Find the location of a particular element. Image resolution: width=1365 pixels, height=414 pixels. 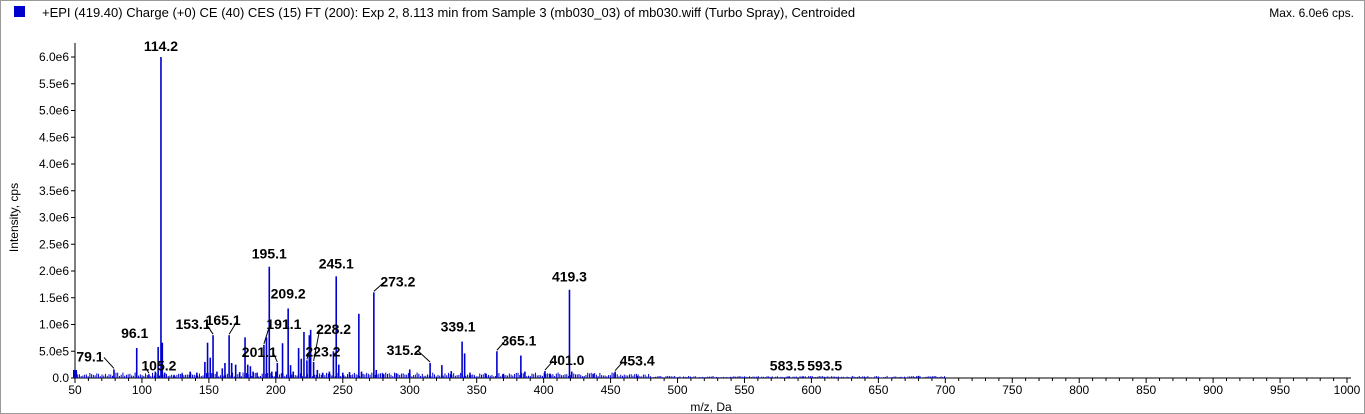

peak-label: 419.3 is located at coordinates (569, 277).